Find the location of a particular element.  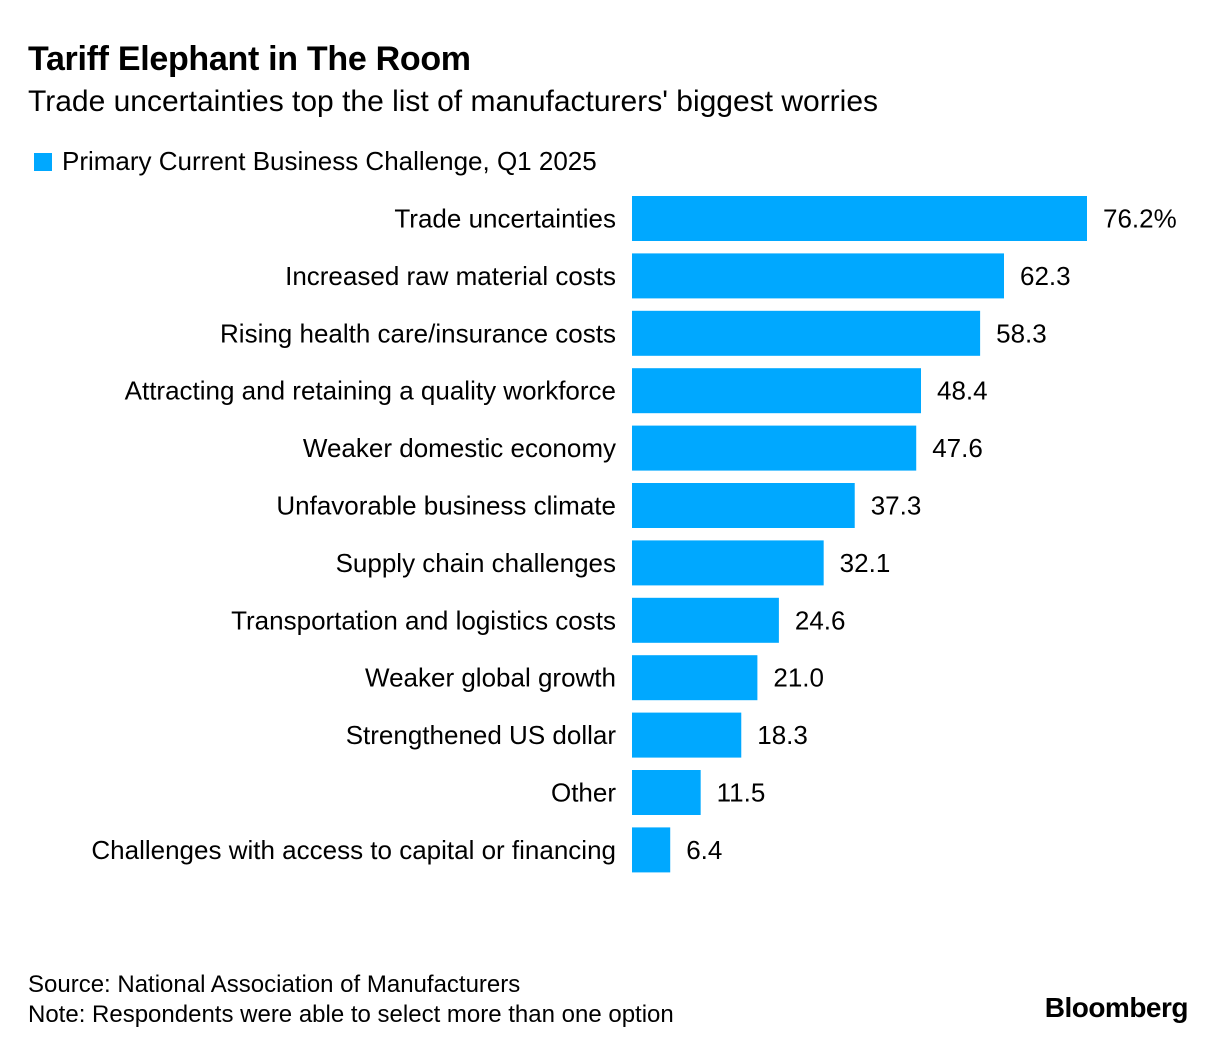

category-label: Unfavorable business climate is located at coordinates (446, 506).